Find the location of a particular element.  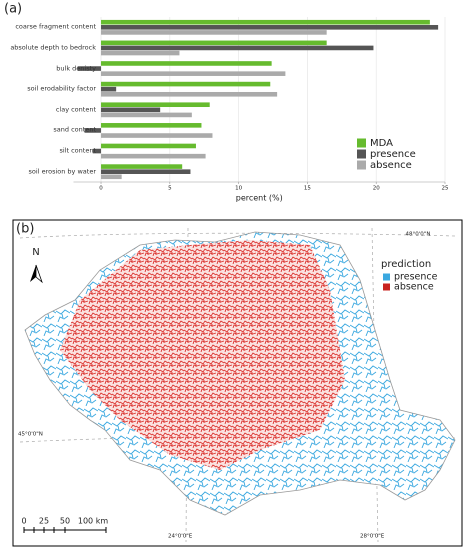

scale-label: 0 is located at coordinates (23, 521).